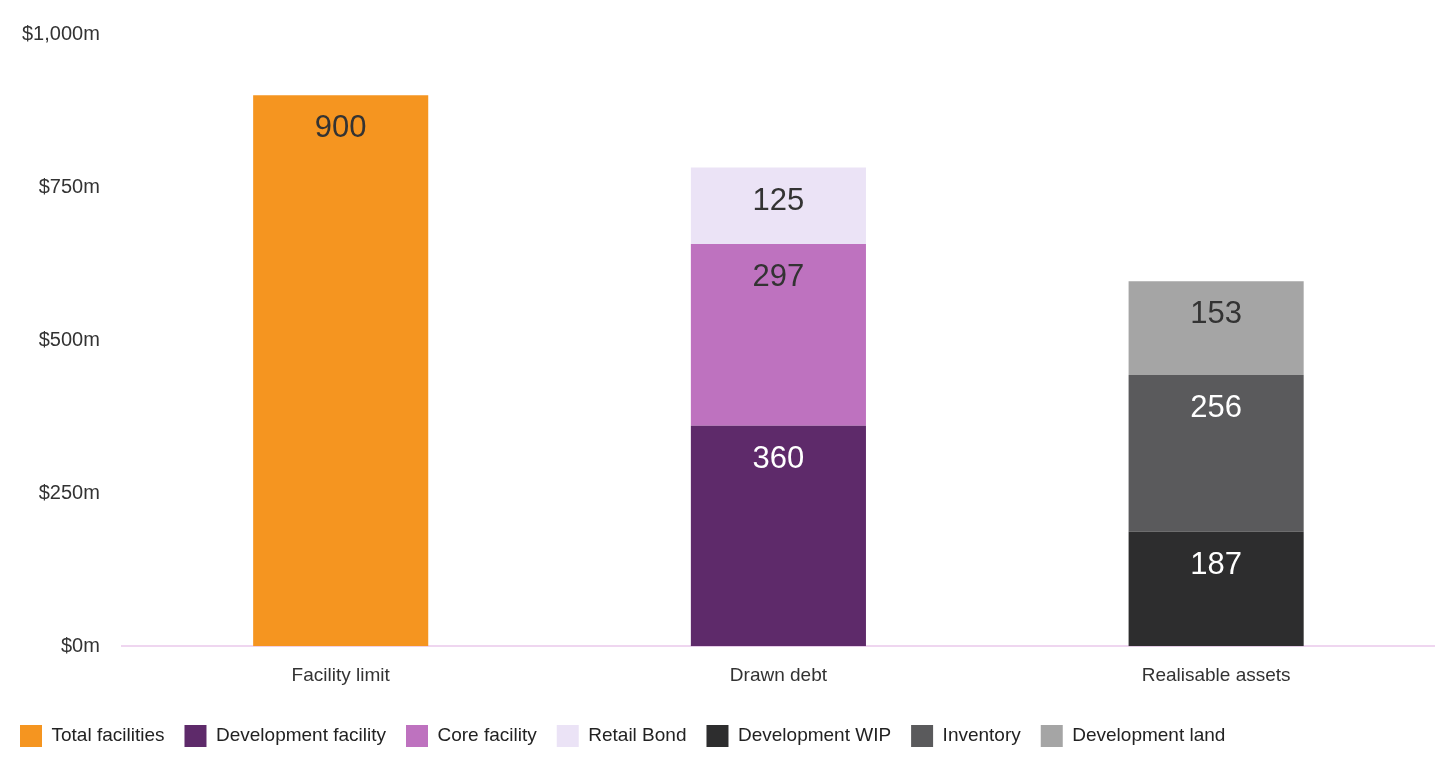  What do you see at coordinates (80, 644) in the screenshot?
I see `y-tick-label: $0m` at bounding box center [80, 644].